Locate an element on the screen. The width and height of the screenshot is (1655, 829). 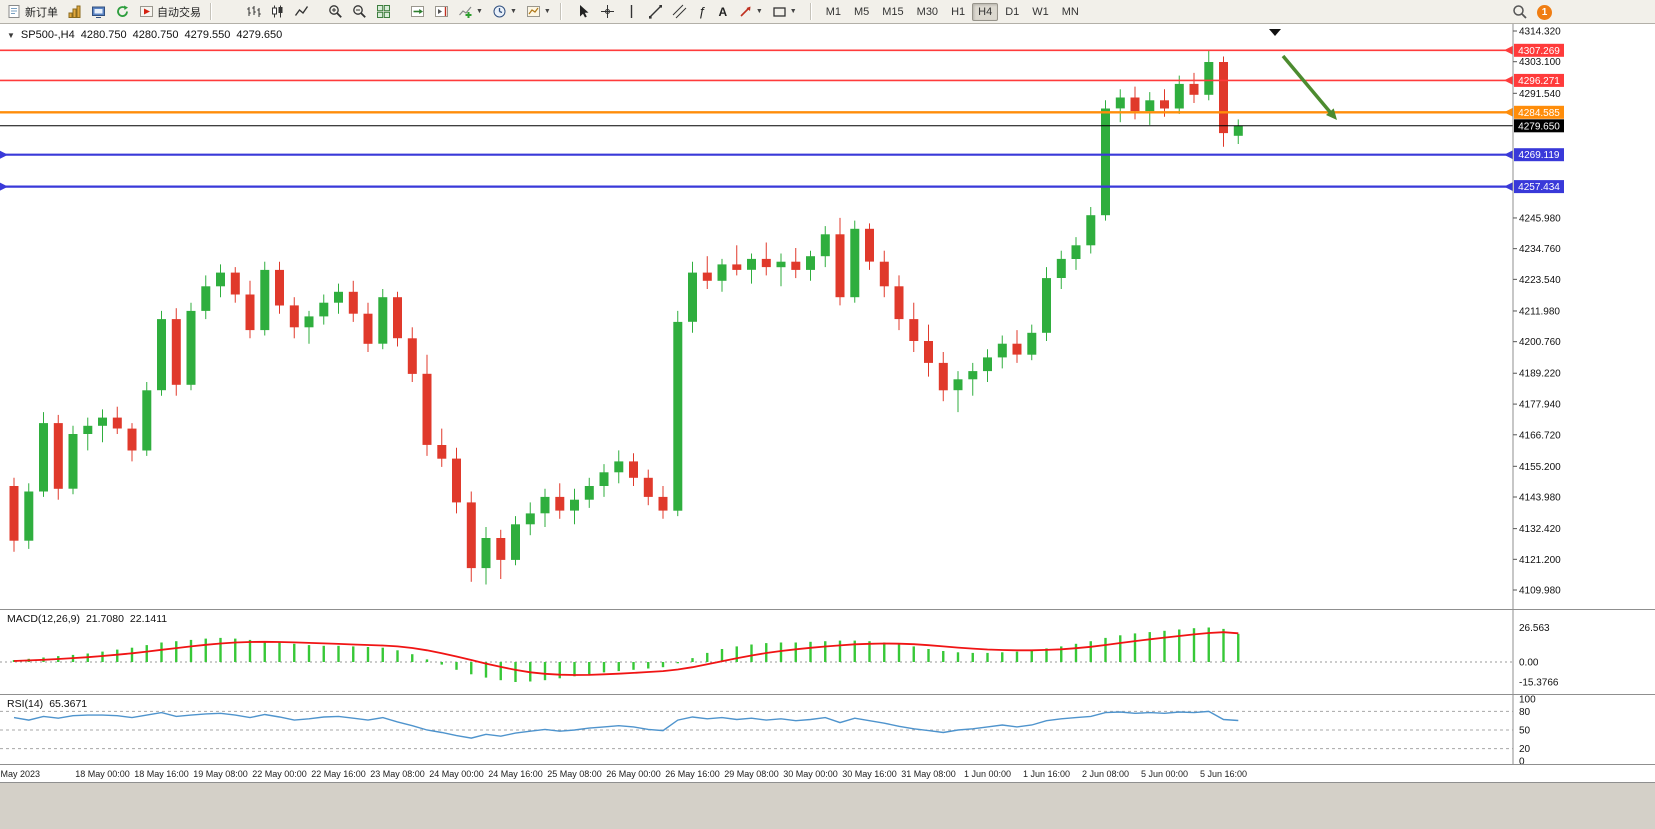
crosshair-tool-button is located at coordinates (607, 12).